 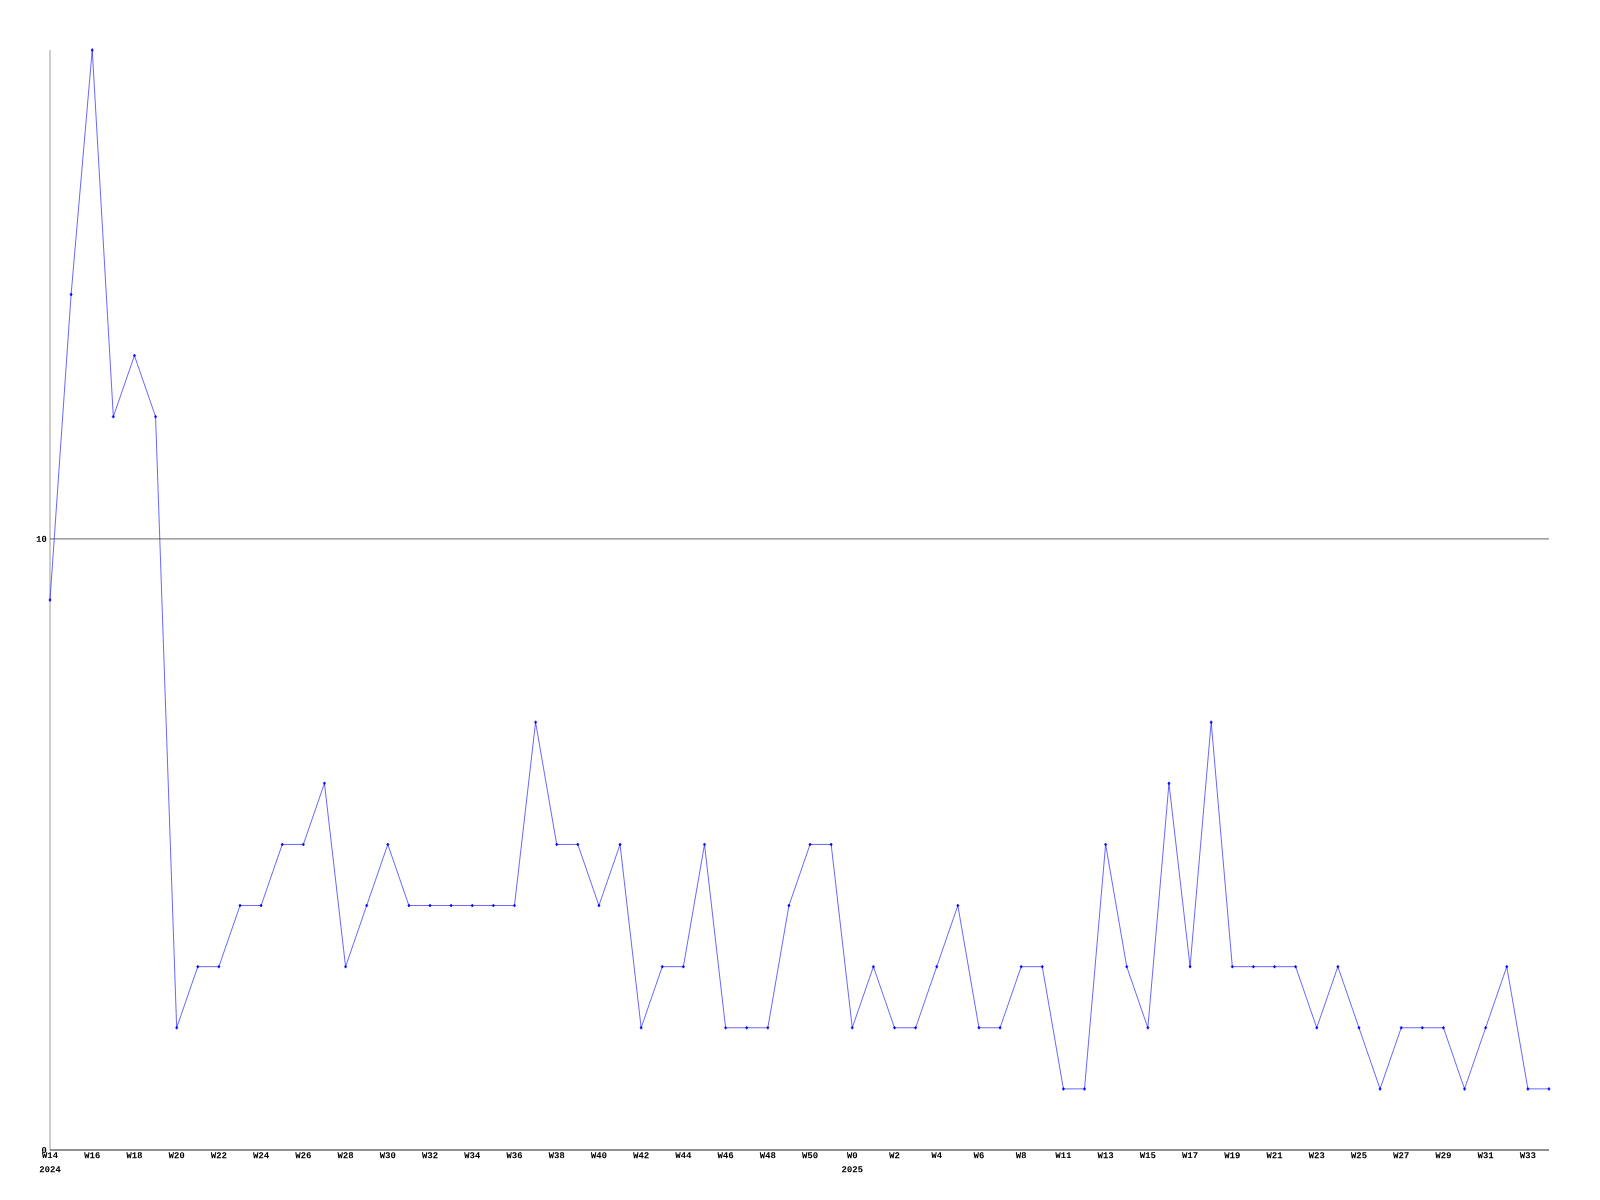 I want to click on x-tick-label: W25, so click(x=1358, y=1155).